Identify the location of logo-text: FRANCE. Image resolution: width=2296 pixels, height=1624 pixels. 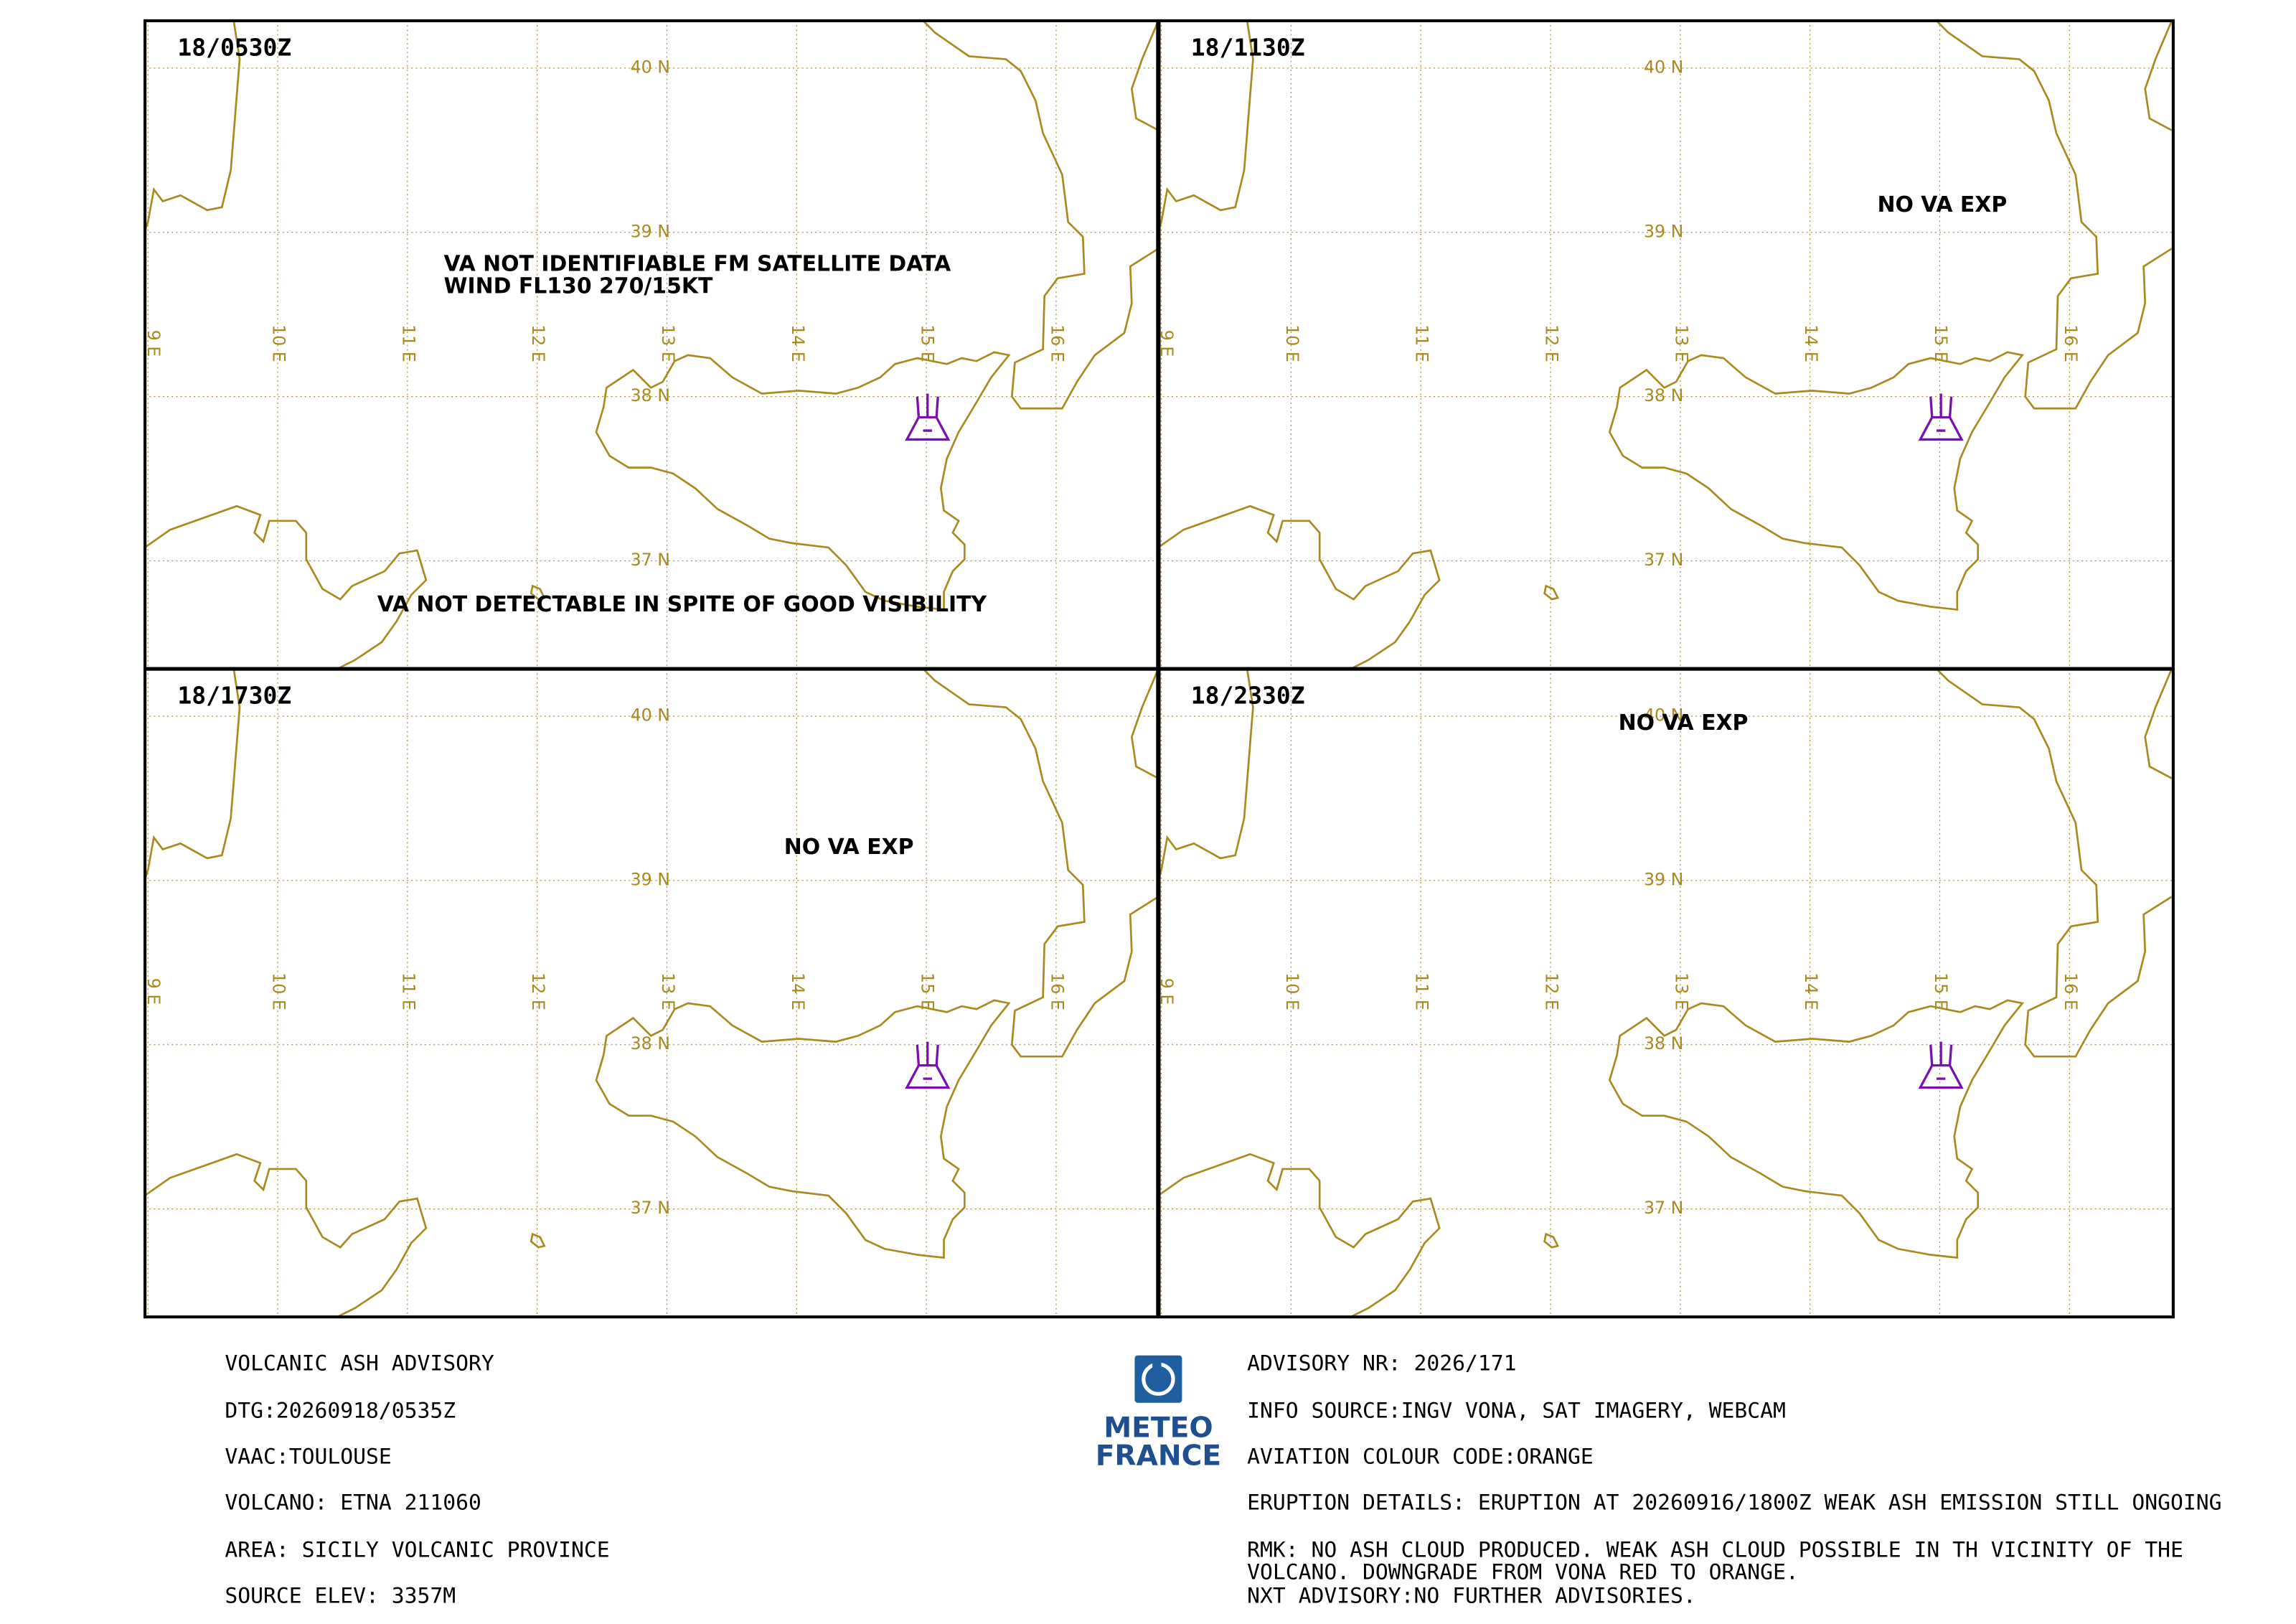
(1159, 1456).